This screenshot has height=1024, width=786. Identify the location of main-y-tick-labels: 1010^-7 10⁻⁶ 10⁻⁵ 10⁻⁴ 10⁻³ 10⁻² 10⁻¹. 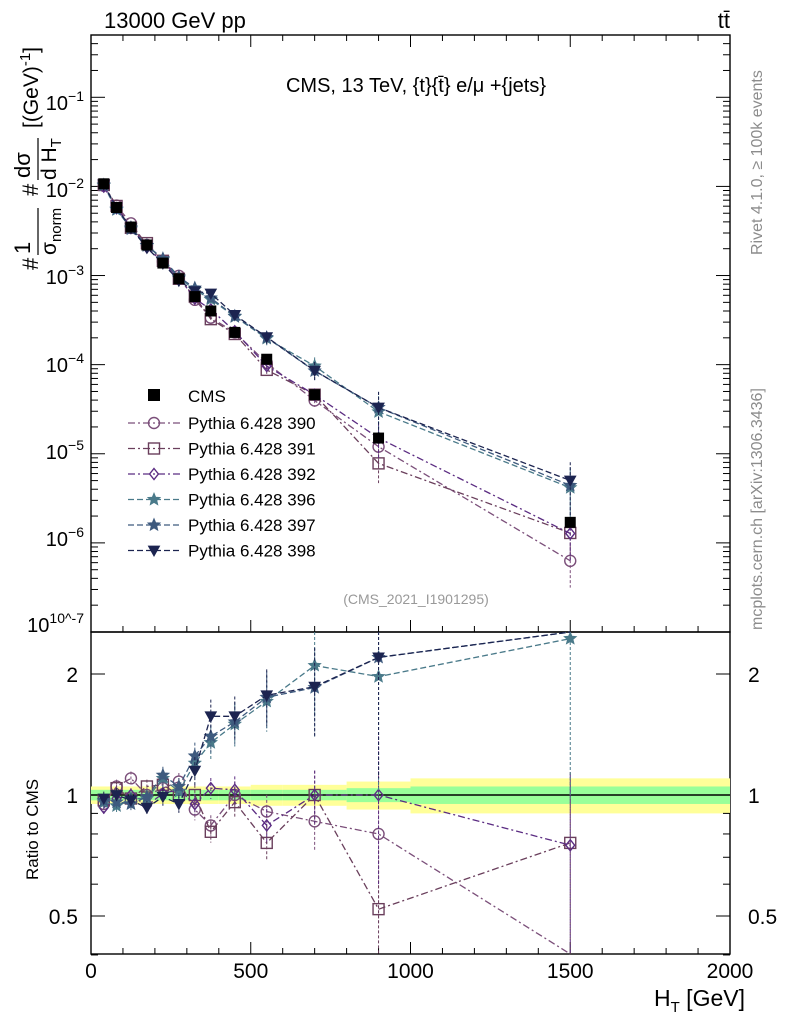
(55, 362).